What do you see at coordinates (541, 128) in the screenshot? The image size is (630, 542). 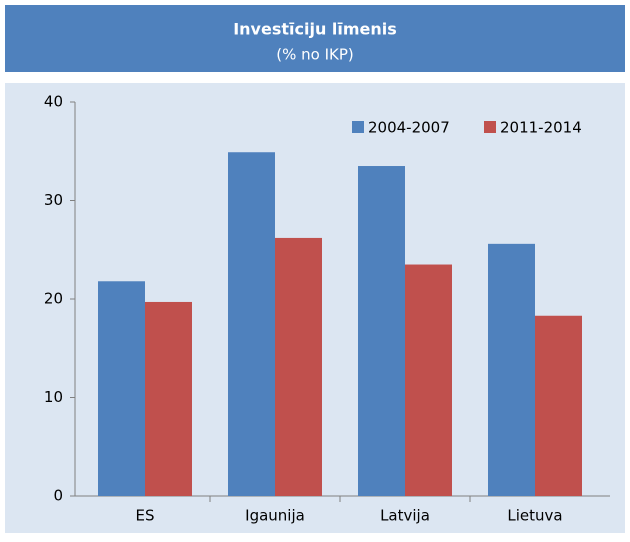 I see `legend-label: 2011-2014` at bounding box center [541, 128].